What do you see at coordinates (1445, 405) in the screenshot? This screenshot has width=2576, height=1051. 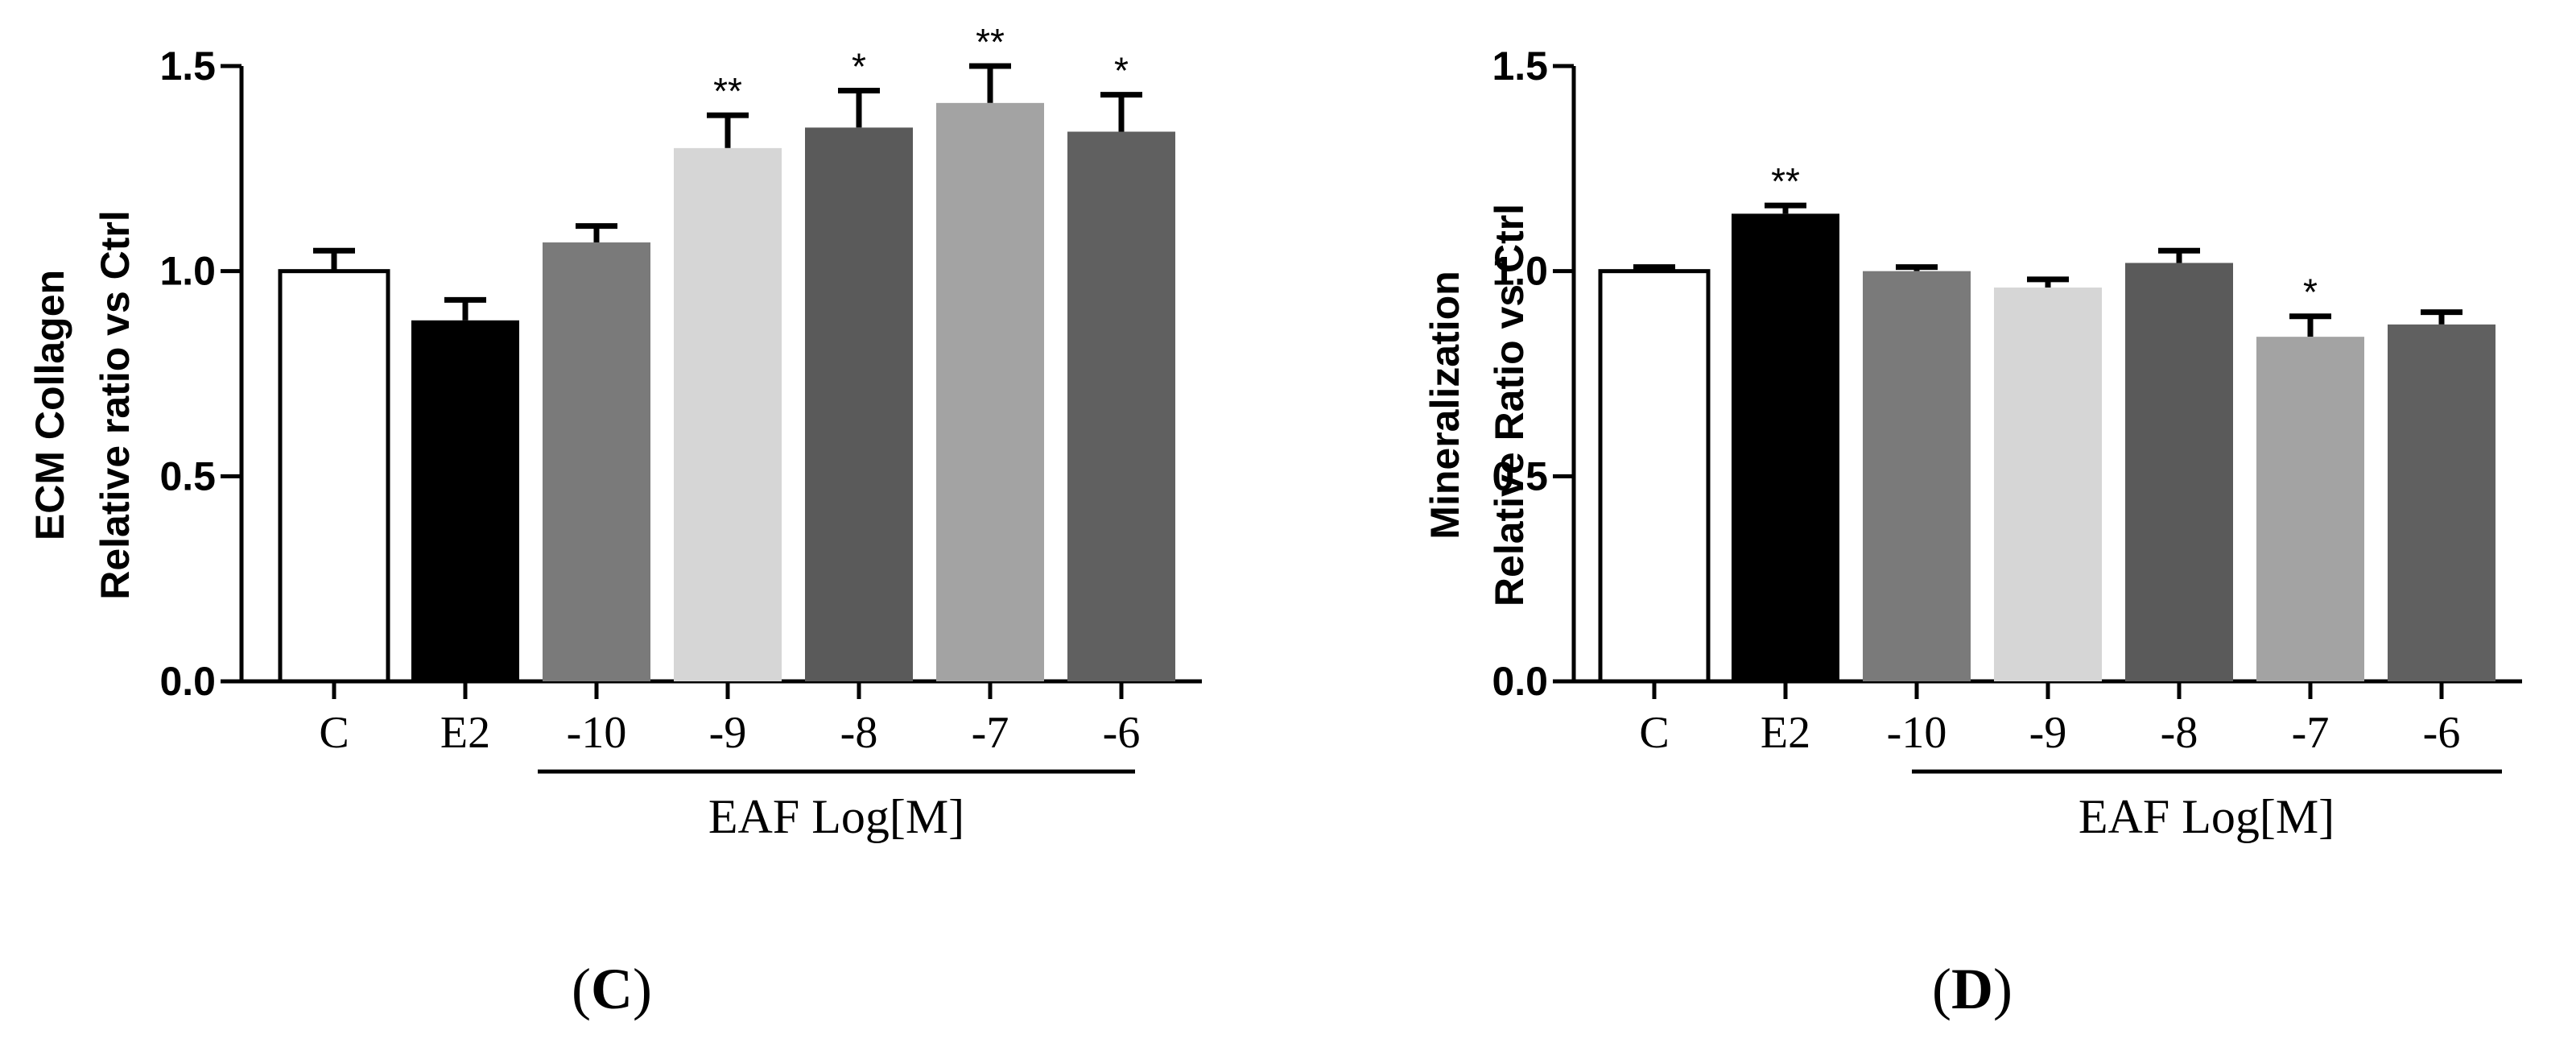 I see `y-axis-label: Mineralization` at bounding box center [1445, 405].